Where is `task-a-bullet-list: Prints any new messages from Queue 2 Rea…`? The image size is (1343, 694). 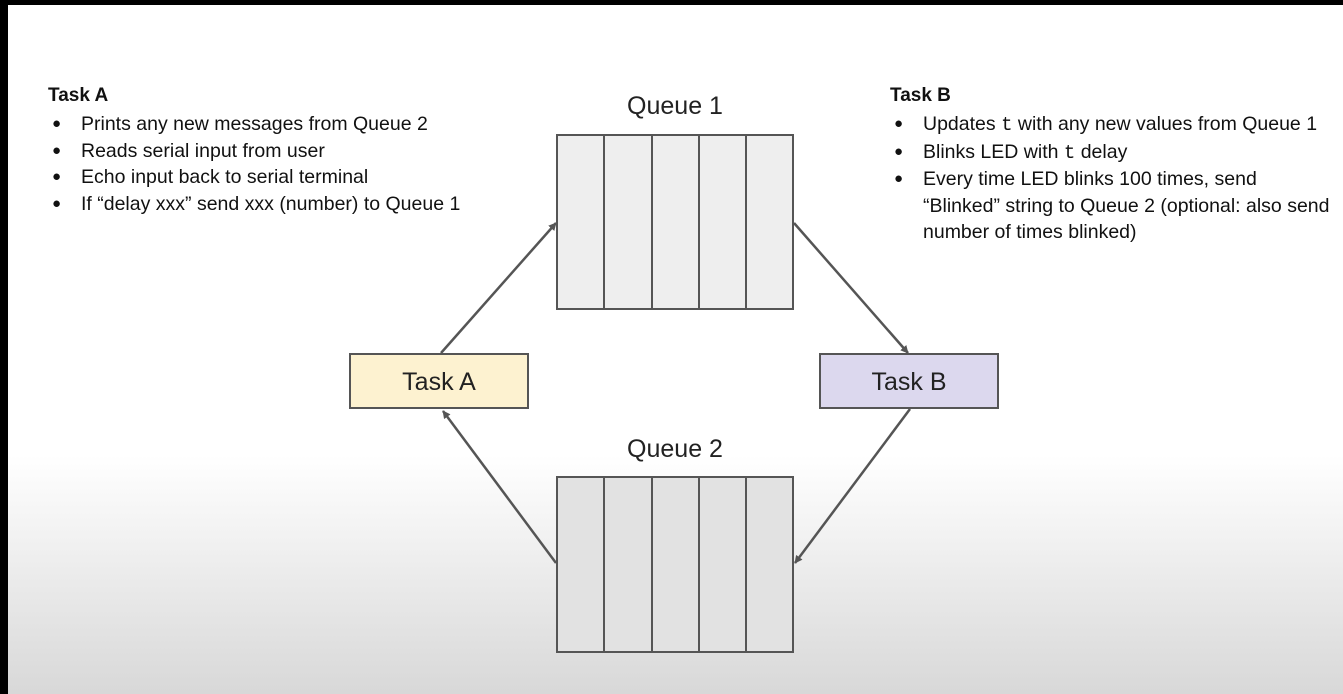 task-a-bullet-list: Prints any new messages from Queue 2 Rea… is located at coordinates (268, 164).